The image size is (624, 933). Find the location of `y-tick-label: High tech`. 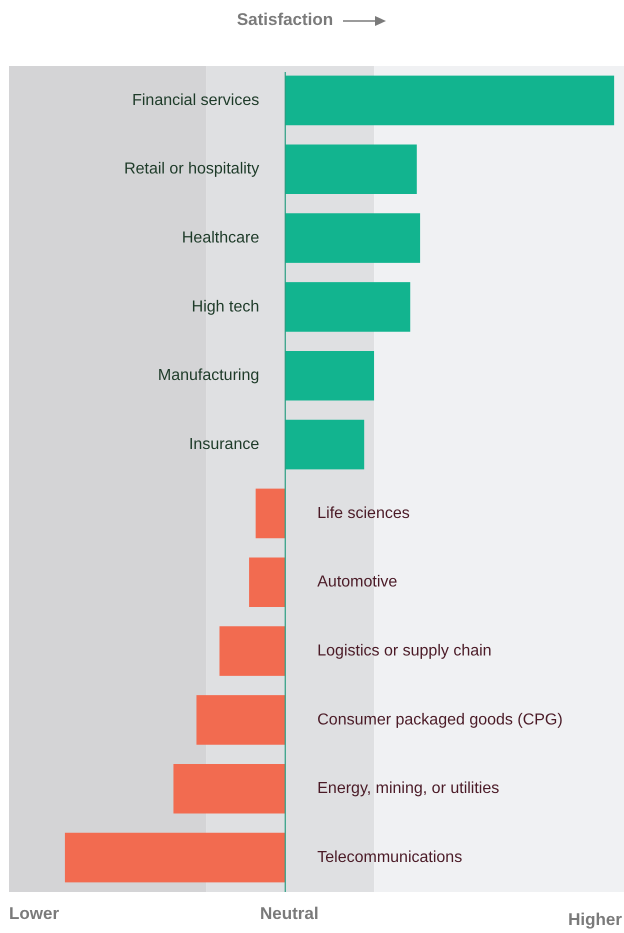

y-tick-label: High tech is located at coordinates (226, 307).